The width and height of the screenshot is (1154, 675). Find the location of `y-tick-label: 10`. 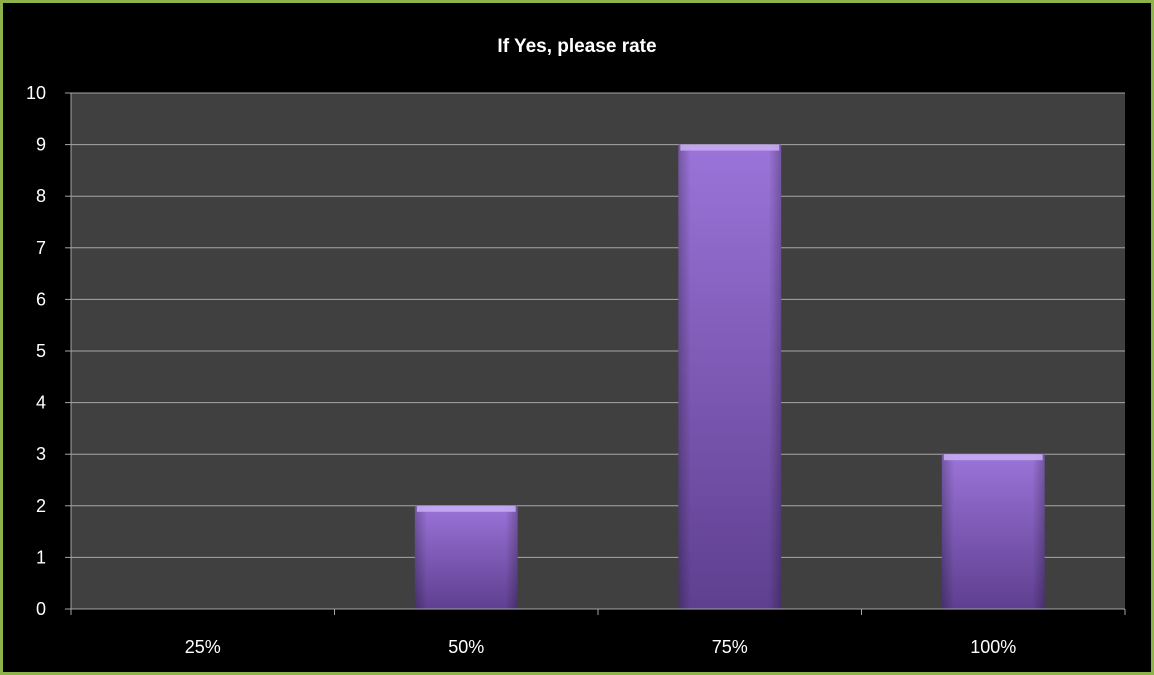

y-tick-label: 10 is located at coordinates (36, 93).